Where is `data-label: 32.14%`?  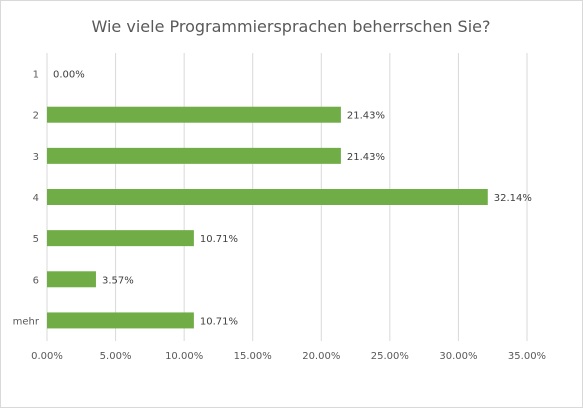 data-label: 32.14% is located at coordinates (513, 198).